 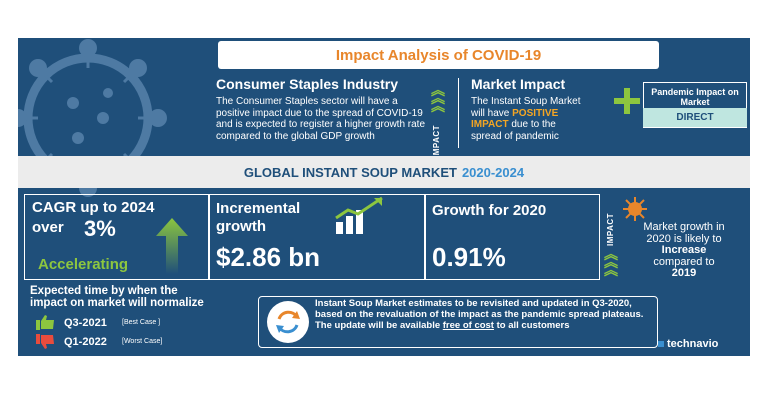 I want to click on impact-side-line1: Market growth in, so click(x=684, y=227).